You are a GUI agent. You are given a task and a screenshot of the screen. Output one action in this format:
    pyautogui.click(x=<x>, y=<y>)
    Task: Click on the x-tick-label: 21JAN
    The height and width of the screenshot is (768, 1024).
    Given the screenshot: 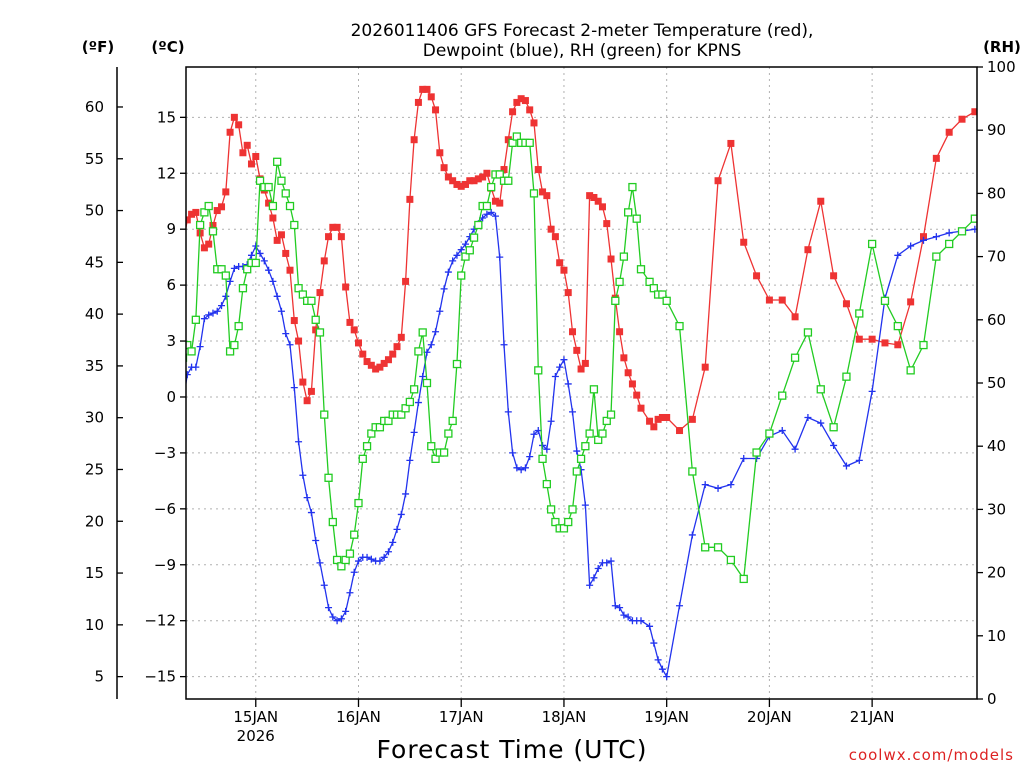 What is the action you would take?
    pyautogui.click(x=872, y=717)
    